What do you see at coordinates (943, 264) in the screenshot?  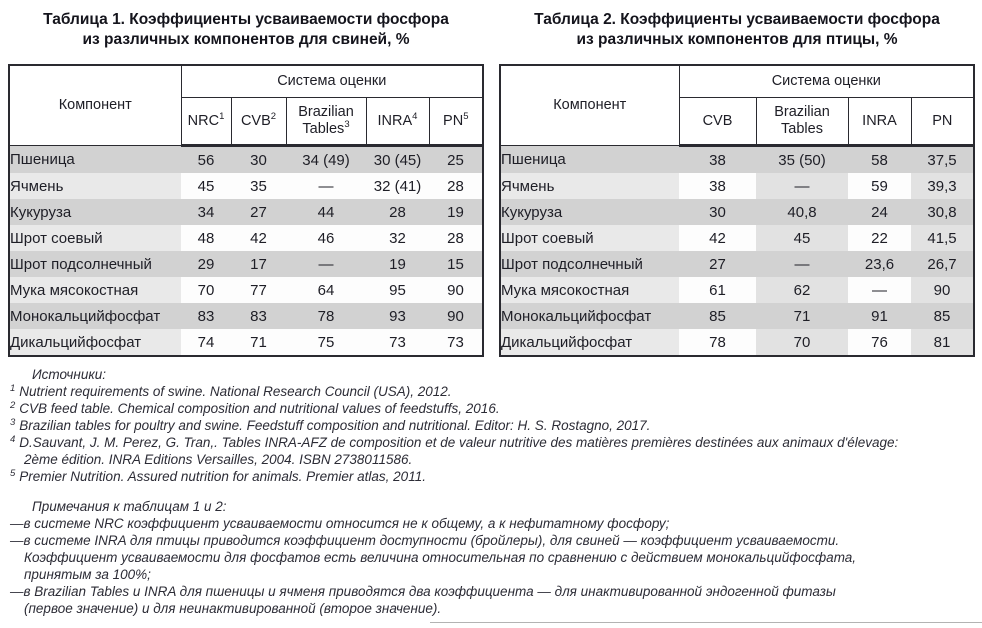 I see `value-cell: 26,7` at bounding box center [943, 264].